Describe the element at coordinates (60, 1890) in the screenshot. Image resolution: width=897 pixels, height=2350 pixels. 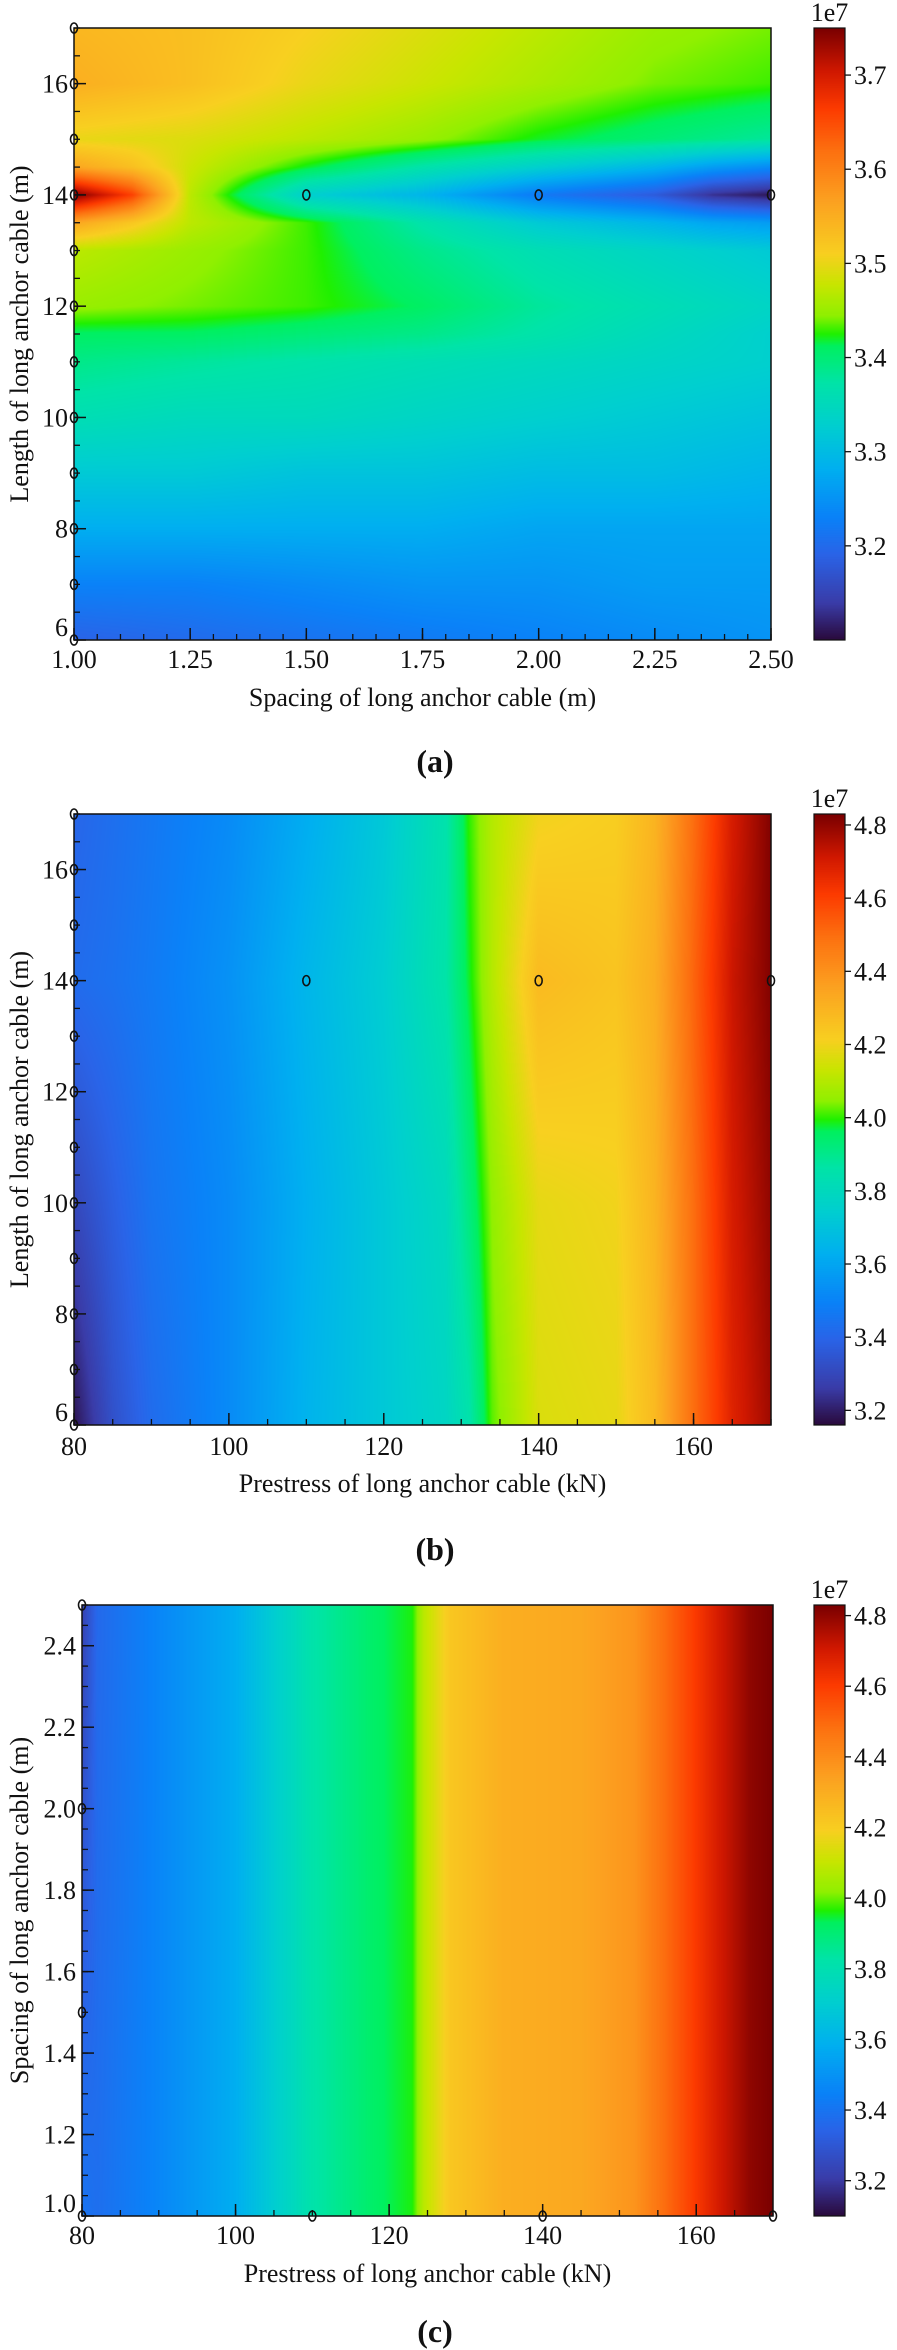
I see `y-tick-label: 1.8` at that location.